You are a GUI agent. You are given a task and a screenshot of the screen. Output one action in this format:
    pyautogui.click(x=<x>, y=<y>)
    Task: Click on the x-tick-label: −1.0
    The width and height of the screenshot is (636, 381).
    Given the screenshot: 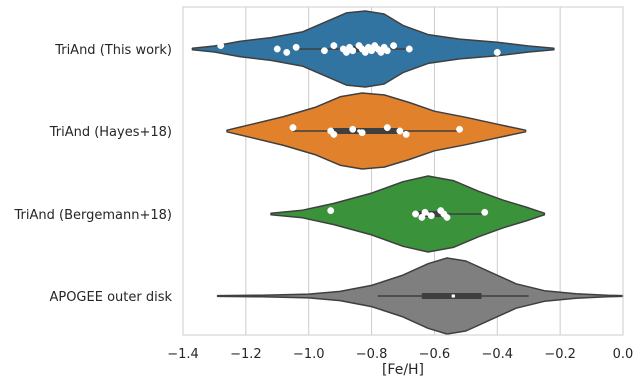 What is the action you would take?
    pyautogui.click(x=309, y=354)
    